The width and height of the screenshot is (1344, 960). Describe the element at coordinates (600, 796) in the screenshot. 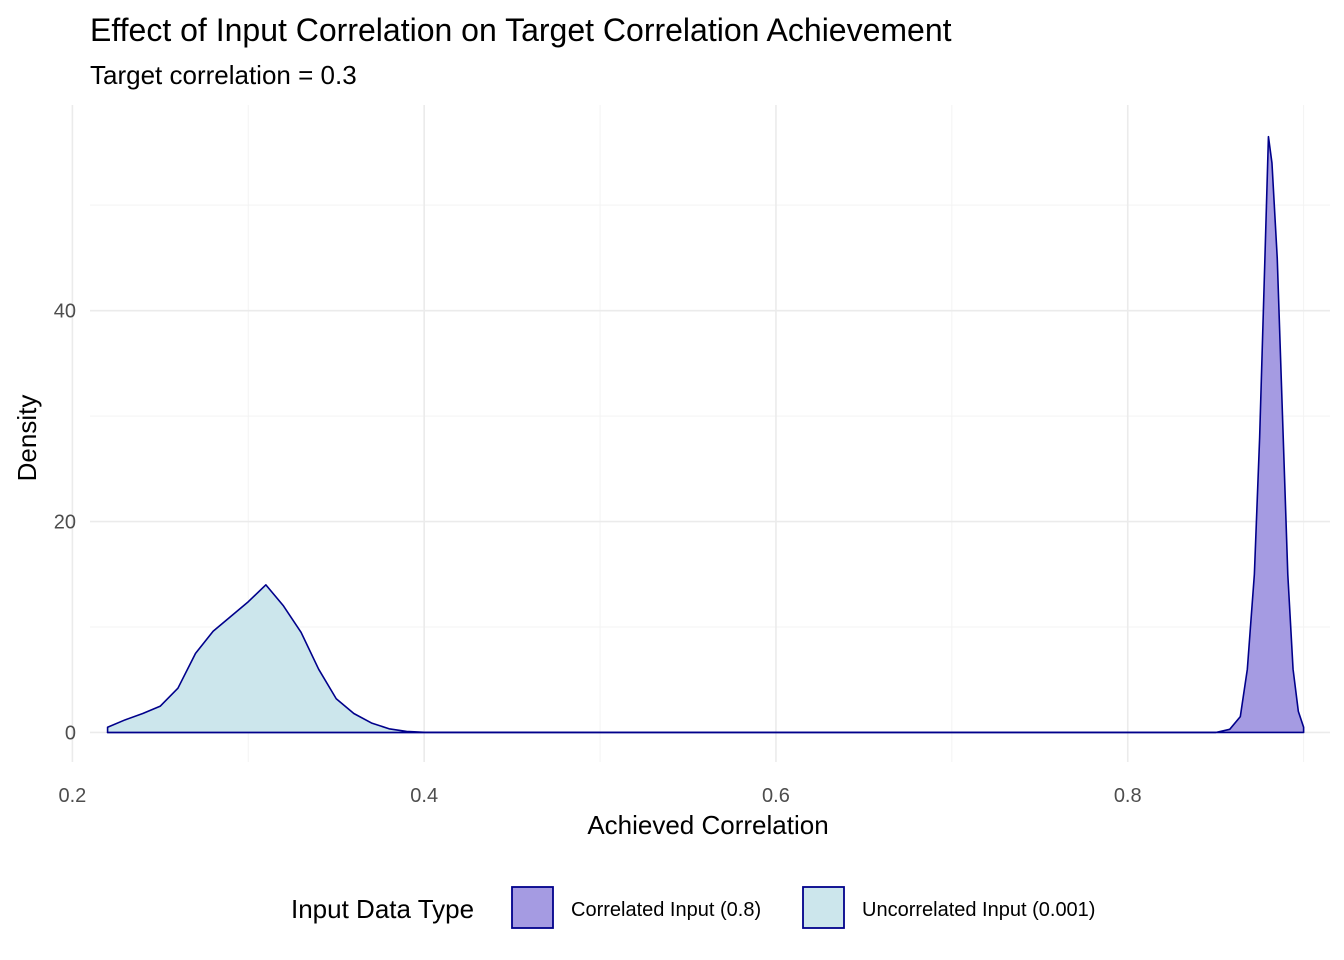

I see `x-axis-ticks: 0.2 0.4 0.6 0.8` at that location.